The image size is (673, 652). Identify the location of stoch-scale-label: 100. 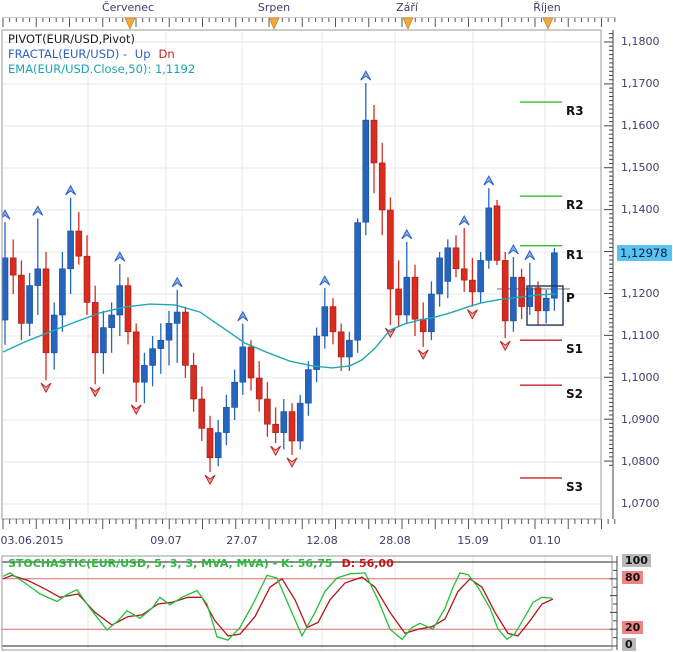
(636, 560).